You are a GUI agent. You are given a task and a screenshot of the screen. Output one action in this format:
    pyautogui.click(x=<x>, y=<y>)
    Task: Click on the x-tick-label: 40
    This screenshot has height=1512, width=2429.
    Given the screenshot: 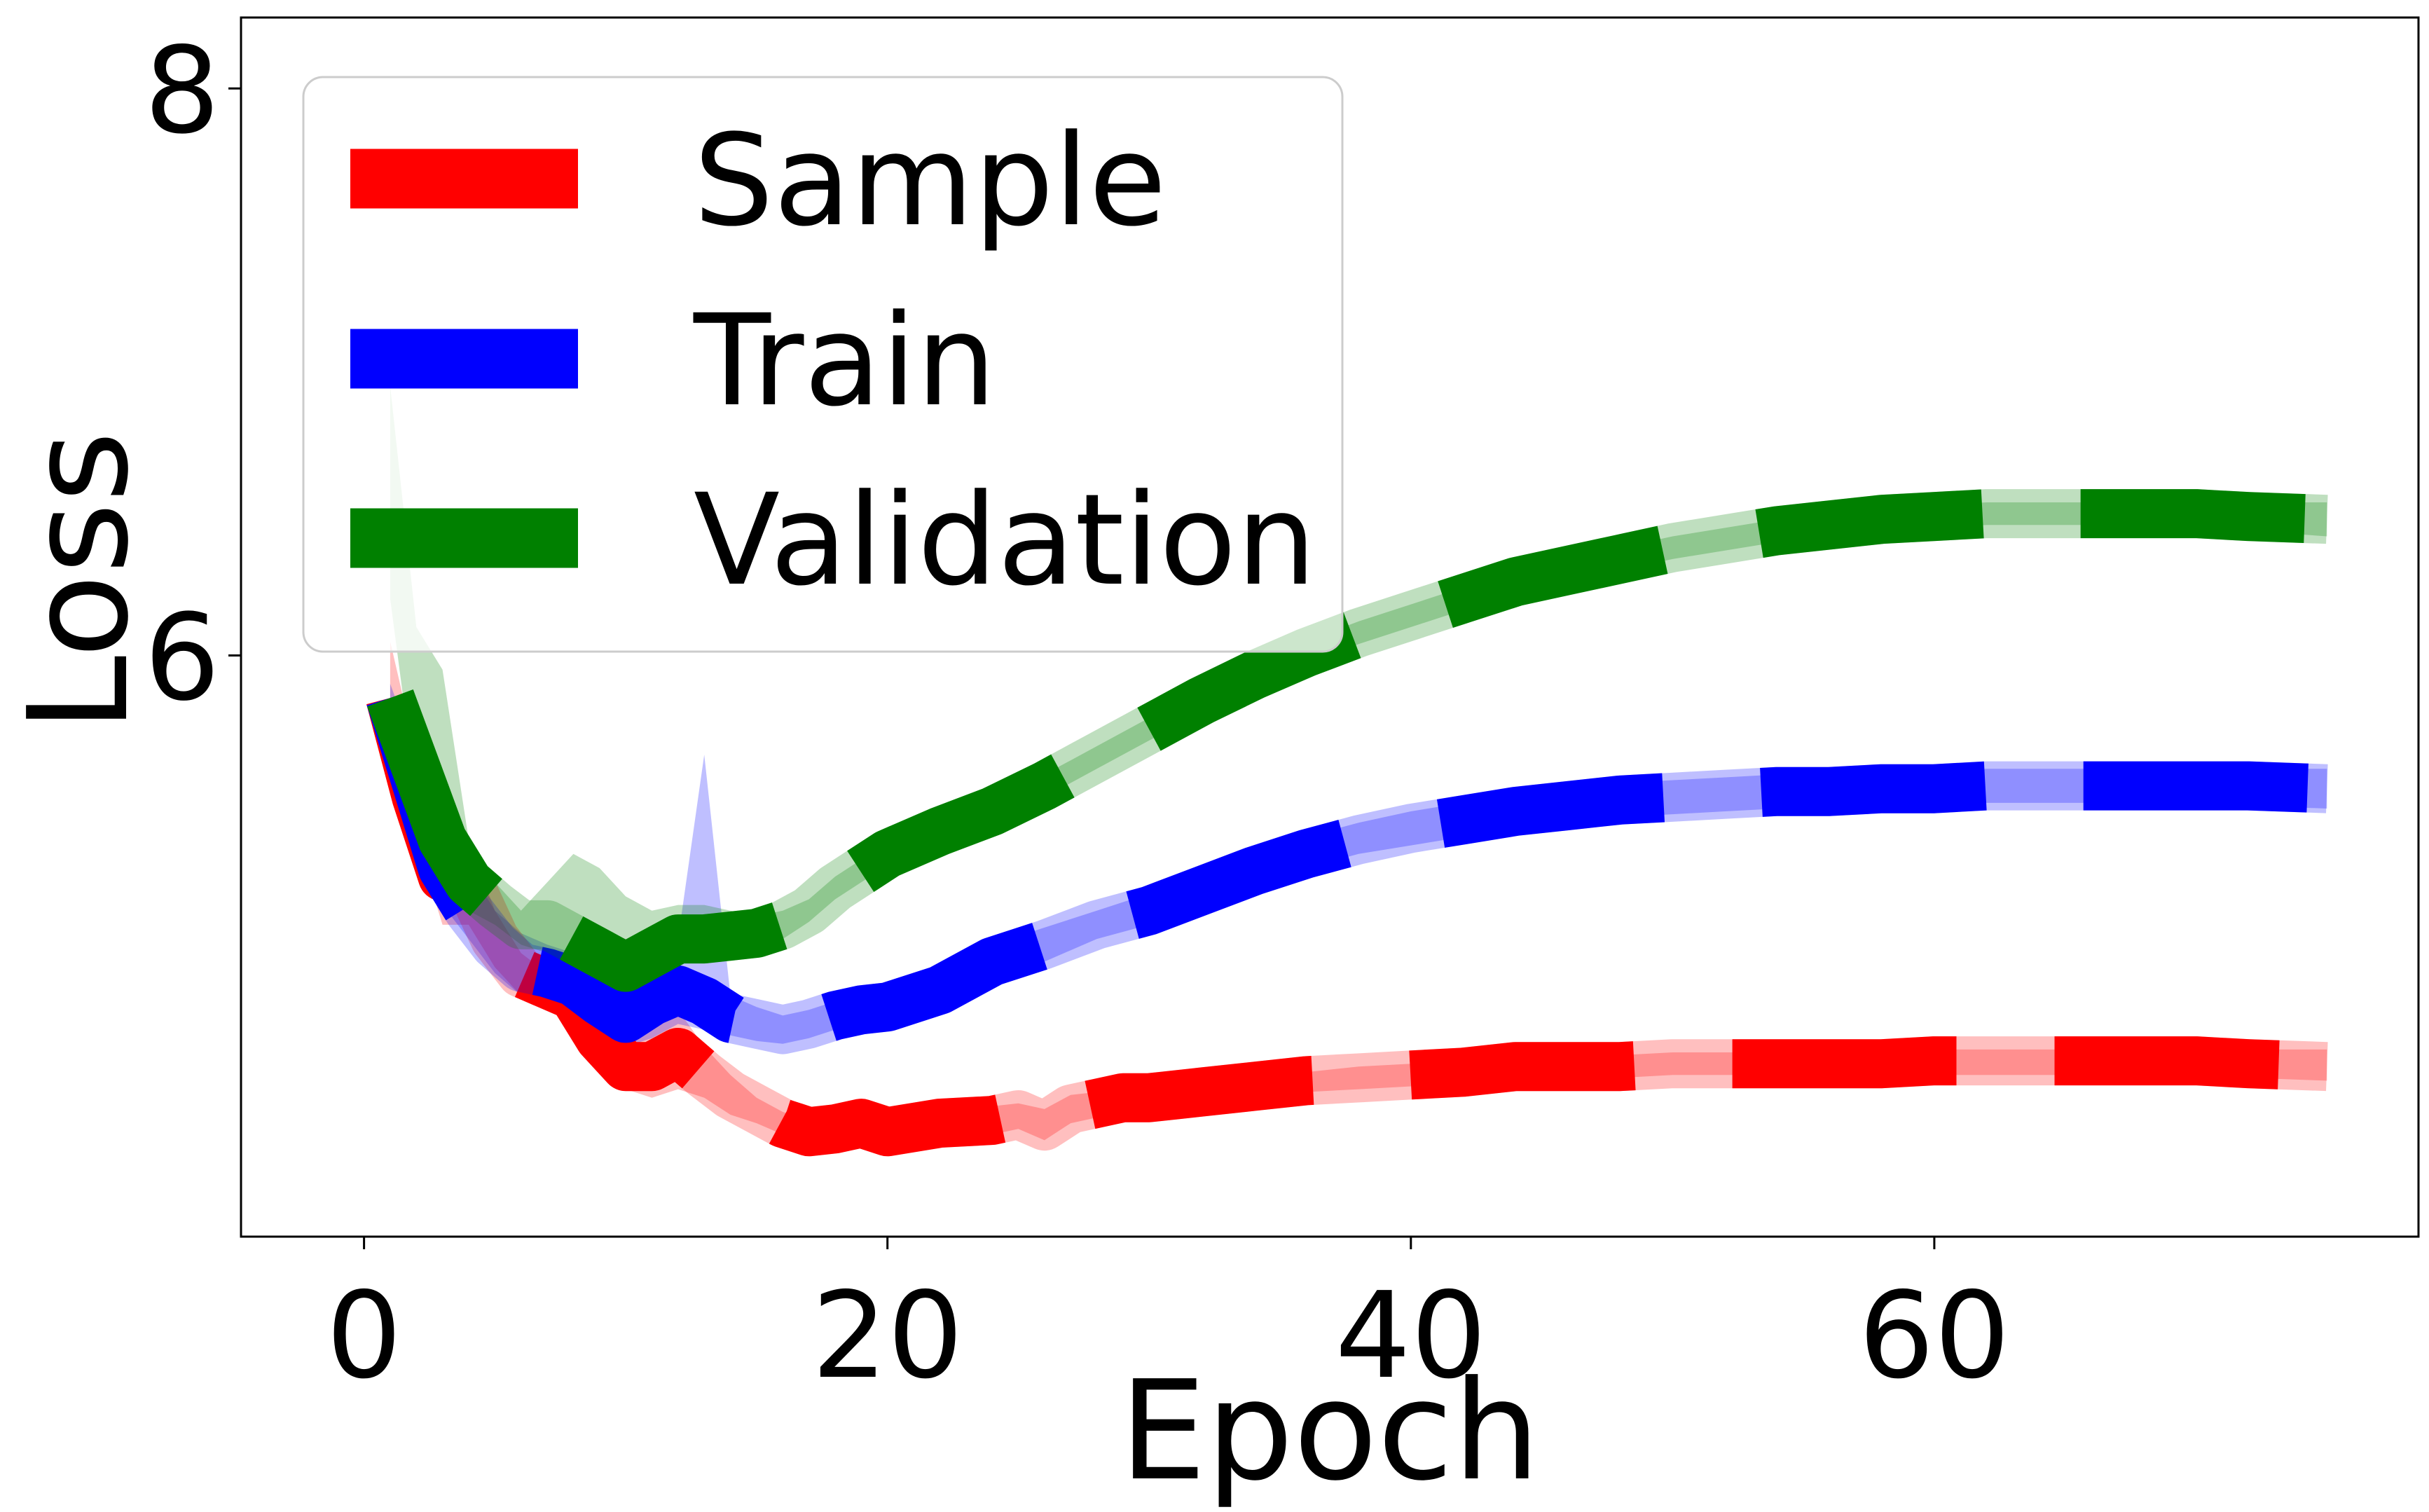 What is the action you would take?
    pyautogui.click(x=1411, y=1336)
    